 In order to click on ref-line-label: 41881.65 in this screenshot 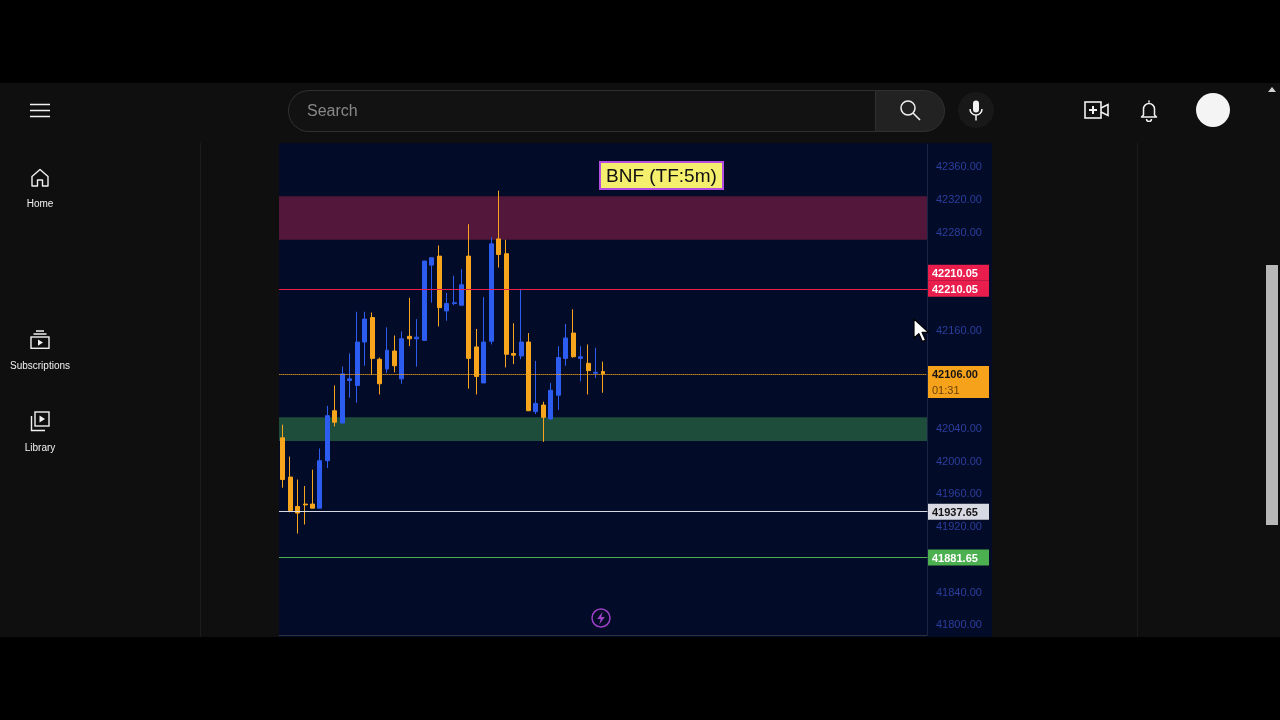, I will do `click(955, 557)`.